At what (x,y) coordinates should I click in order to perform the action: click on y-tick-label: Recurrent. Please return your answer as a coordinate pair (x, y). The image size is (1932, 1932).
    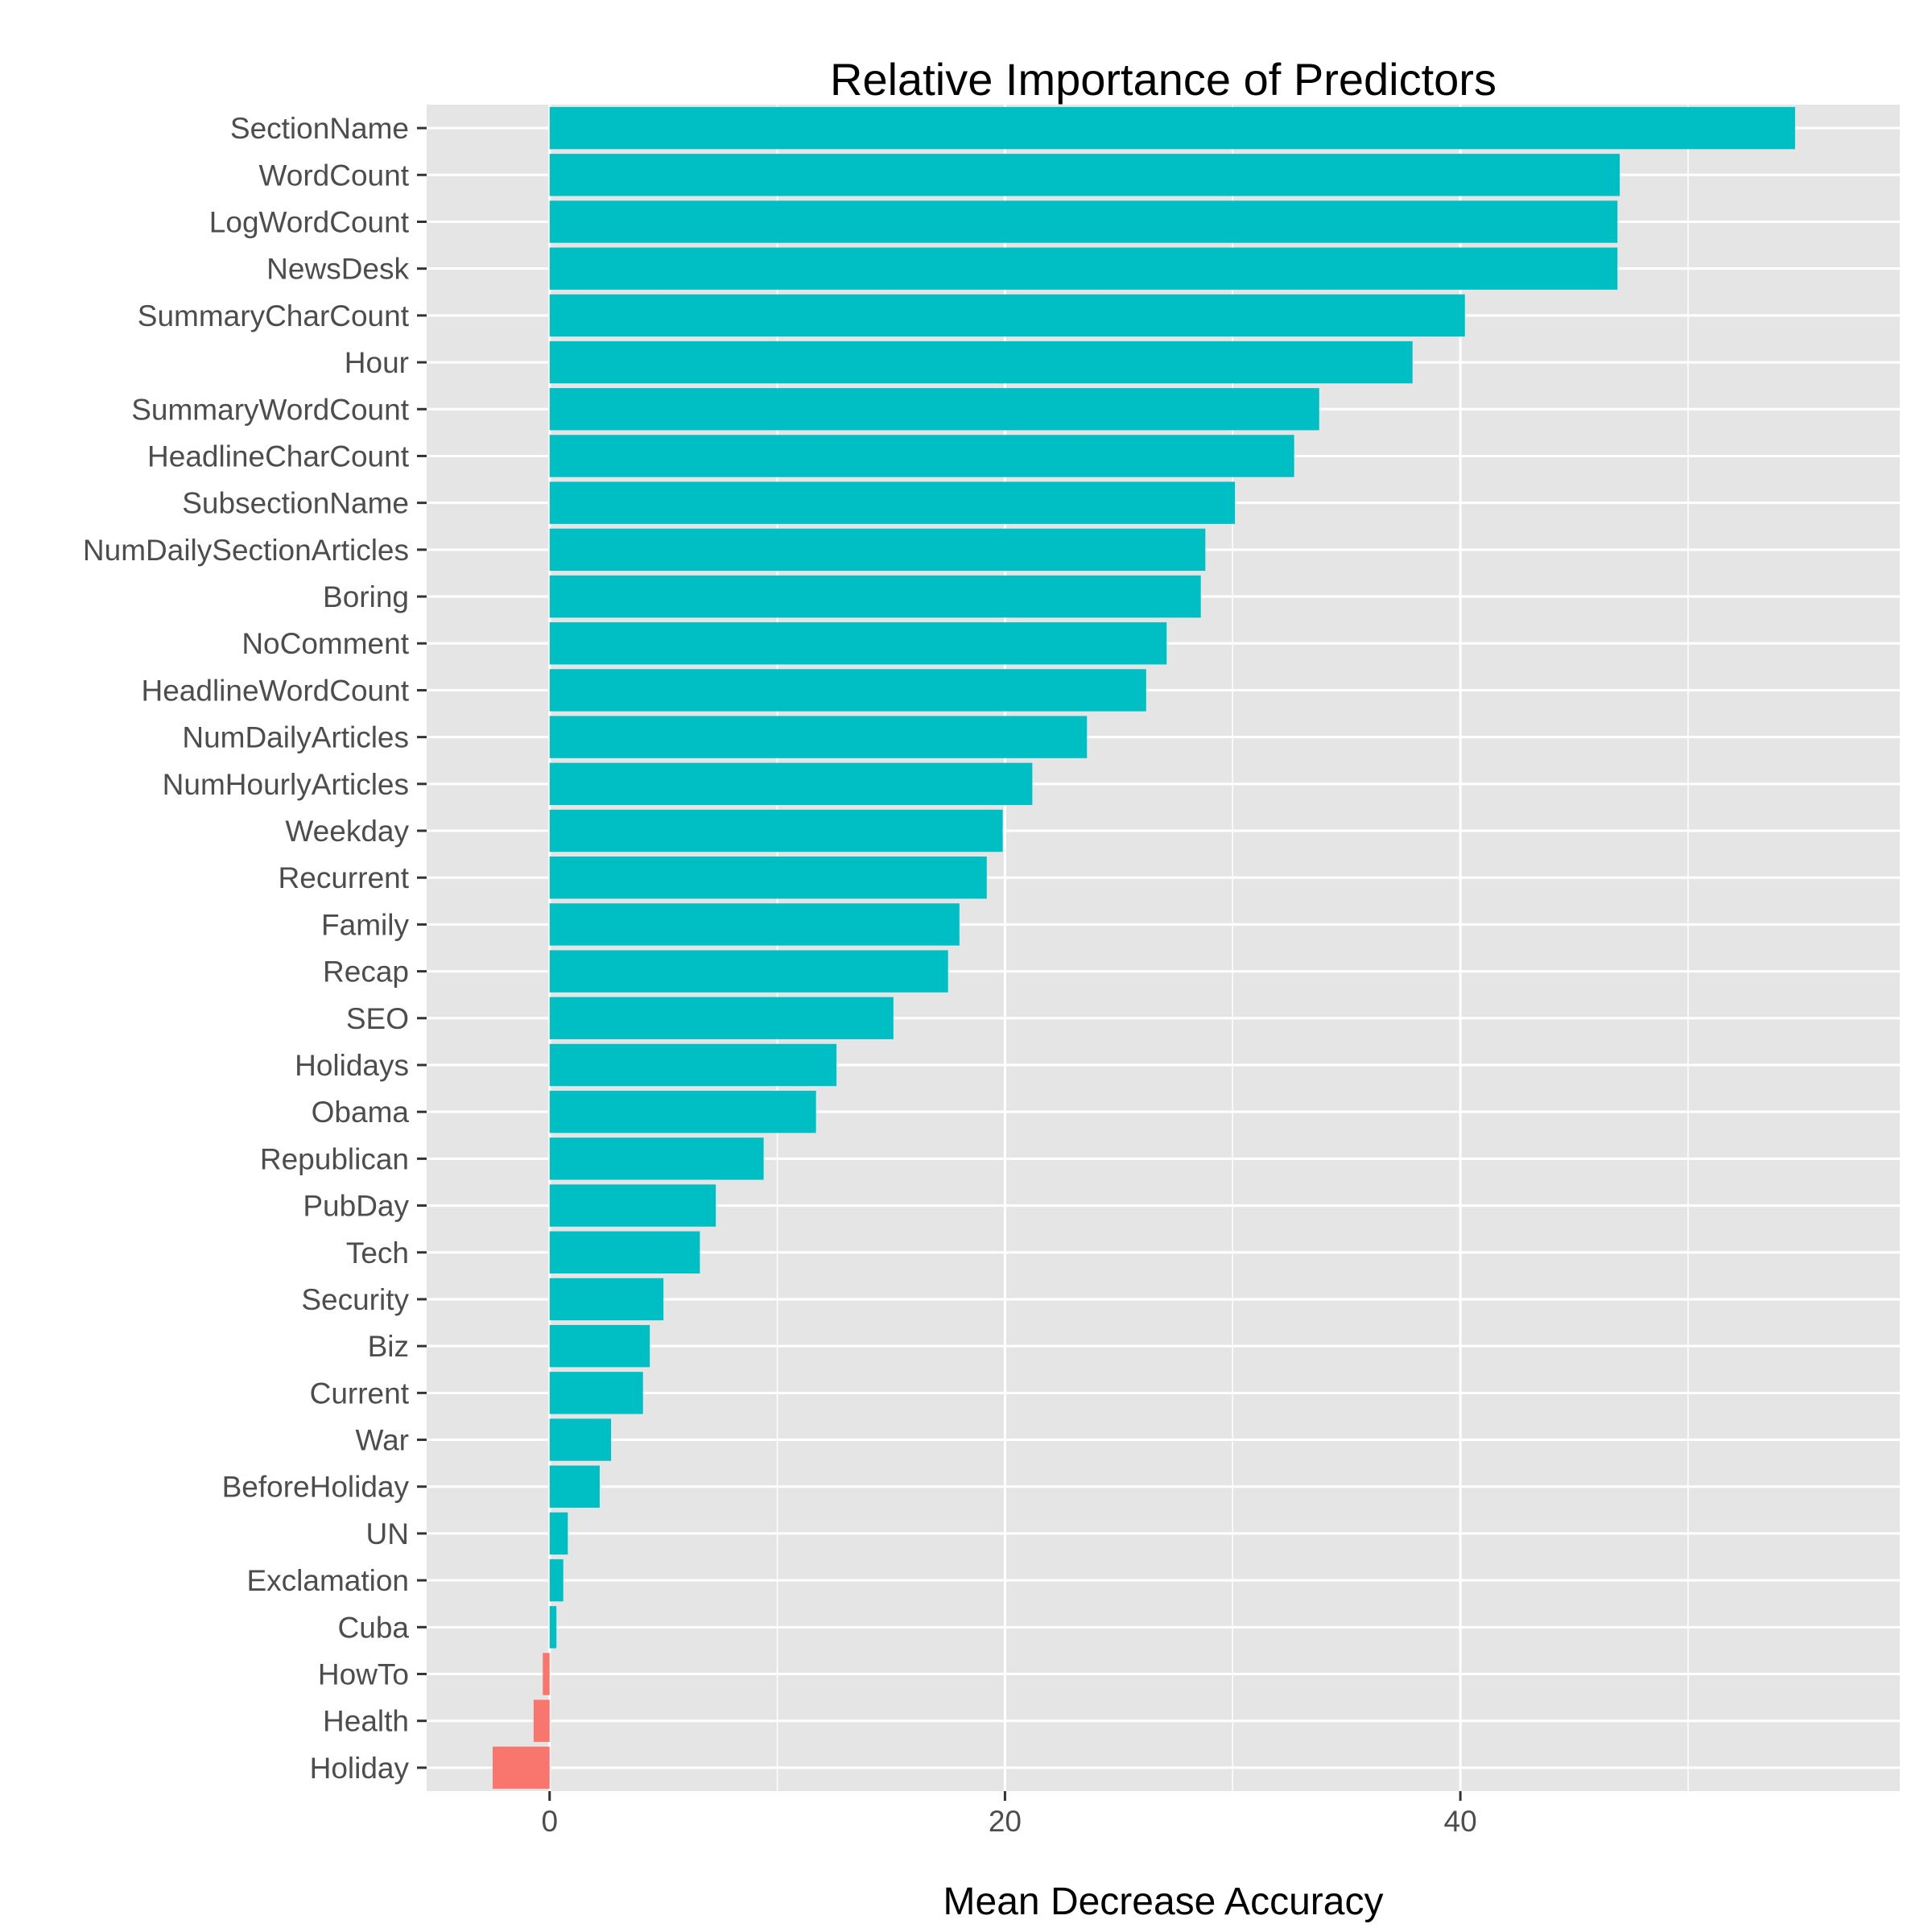
    Looking at the image, I should click on (344, 877).